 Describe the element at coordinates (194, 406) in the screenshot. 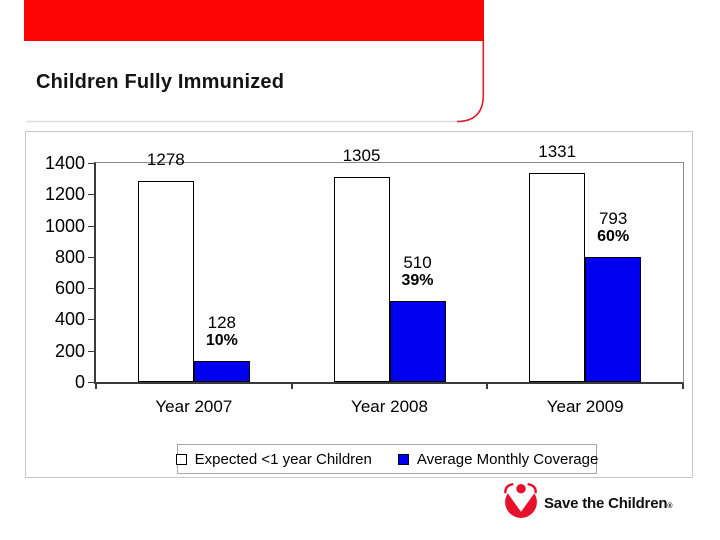

I see `category-label: Year 2007` at that location.